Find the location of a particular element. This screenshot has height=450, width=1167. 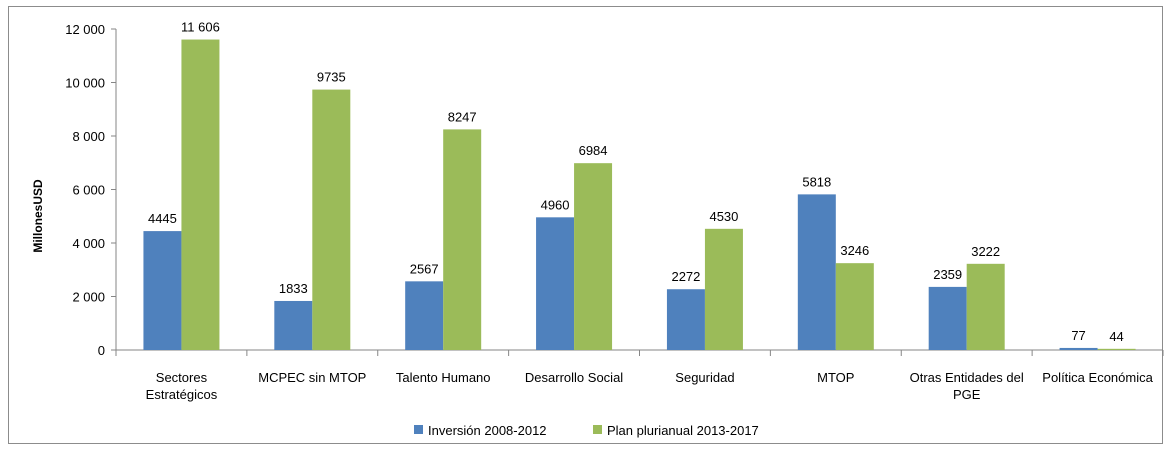

data-label: 2272 is located at coordinates (685, 276).